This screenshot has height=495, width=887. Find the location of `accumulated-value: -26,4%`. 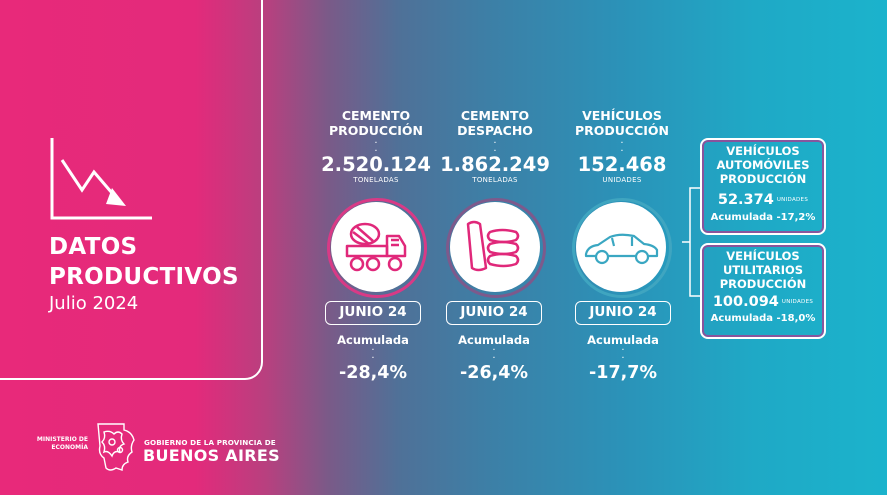

accumulated-value: -26,4% is located at coordinates (494, 373).